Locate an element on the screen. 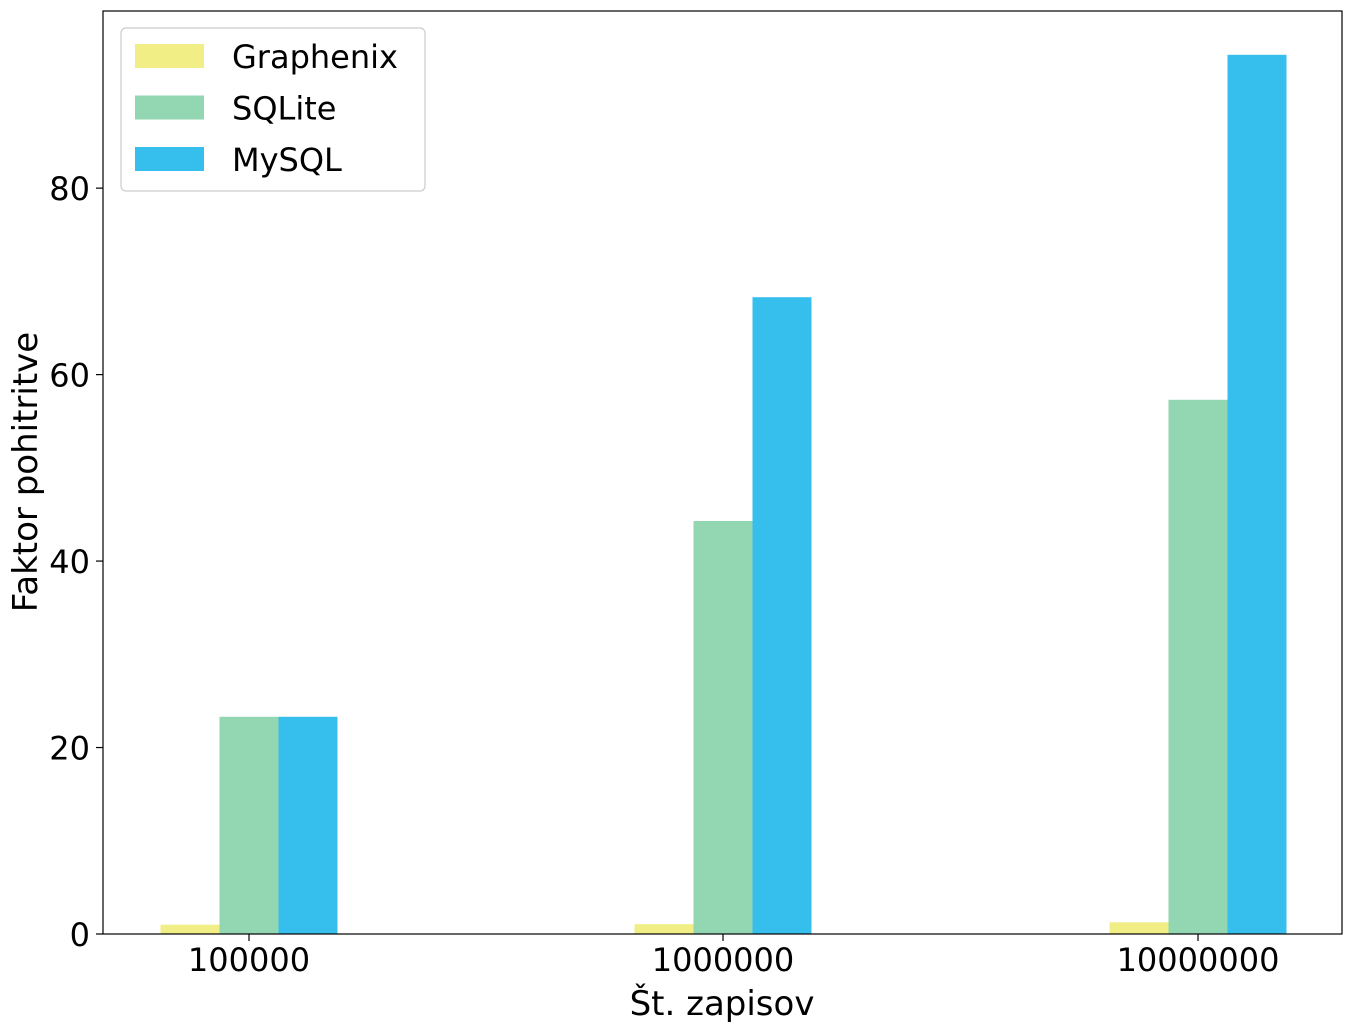  y-axis: 0 20 40 60 80 is located at coordinates (76, 562).